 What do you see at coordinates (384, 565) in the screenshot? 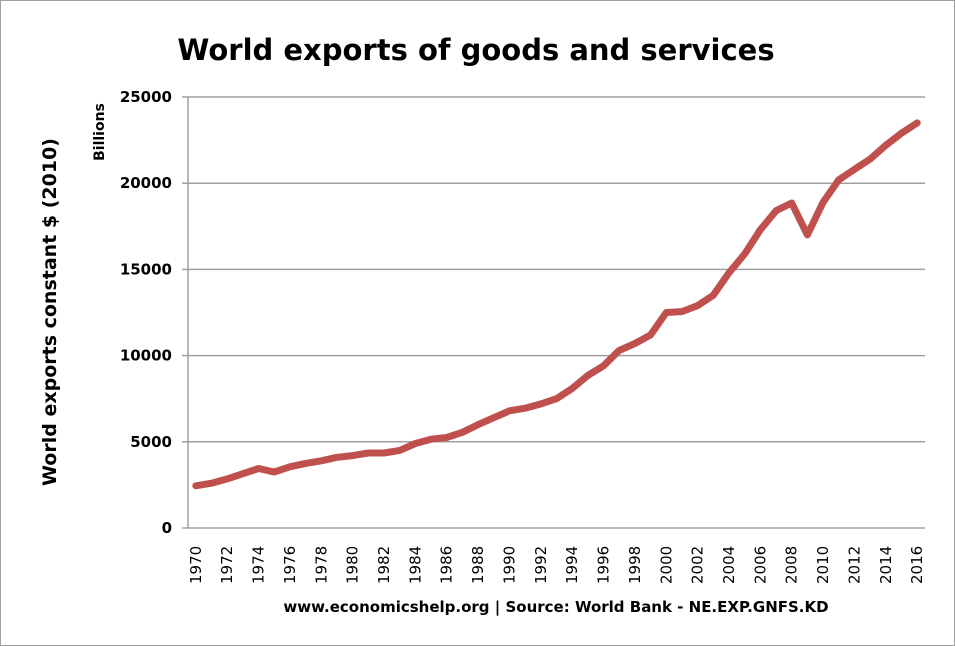
I see `x-tick-label: 1982` at bounding box center [384, 565].